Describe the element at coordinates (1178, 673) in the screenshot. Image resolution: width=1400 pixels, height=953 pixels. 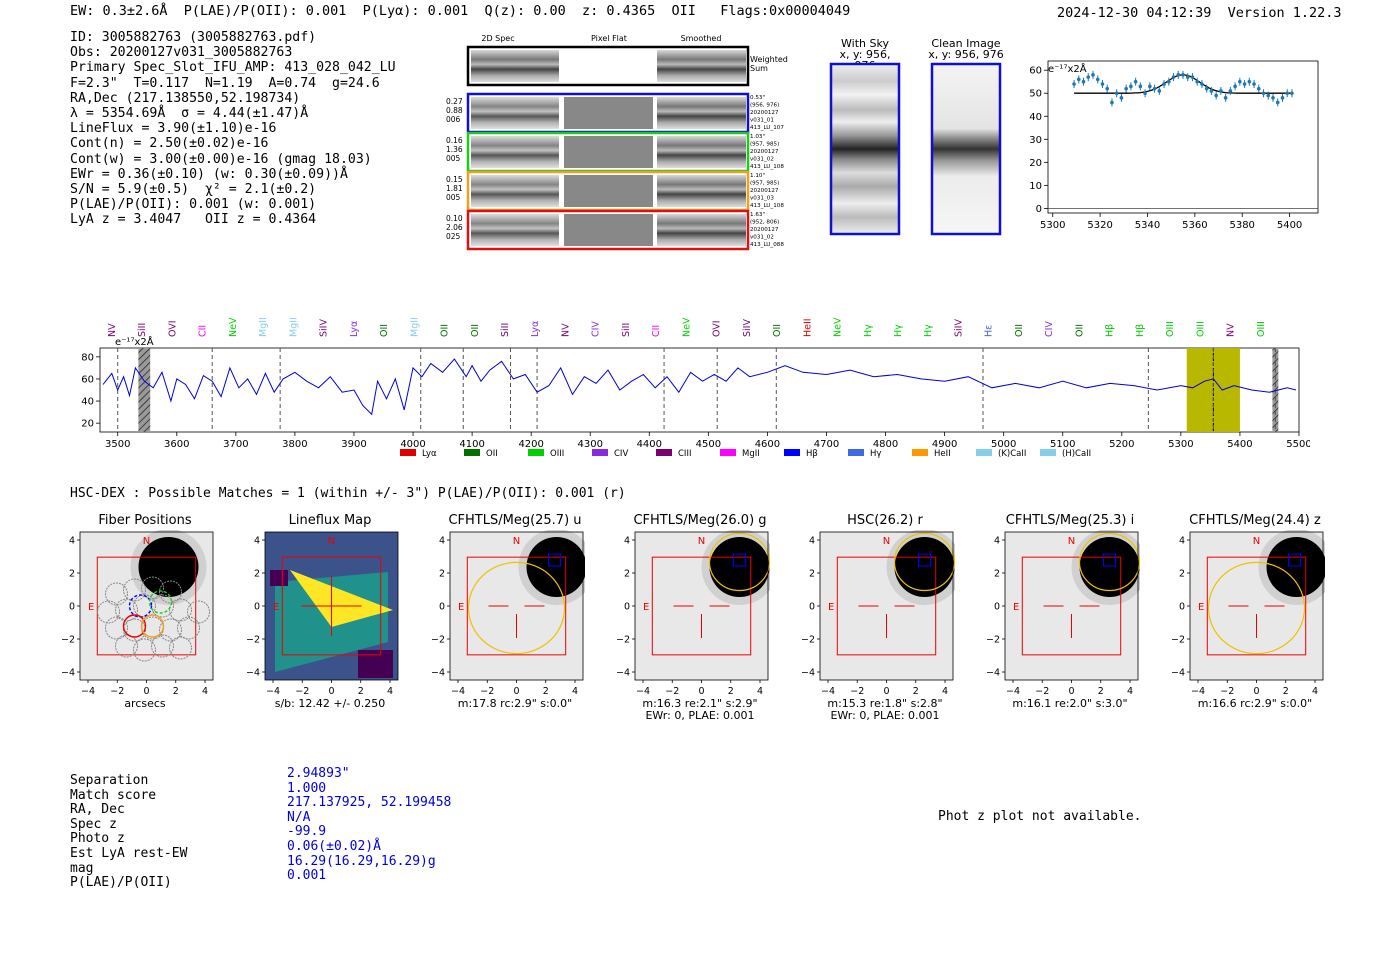
I see `thumb-ytick-label: −4` at that location.